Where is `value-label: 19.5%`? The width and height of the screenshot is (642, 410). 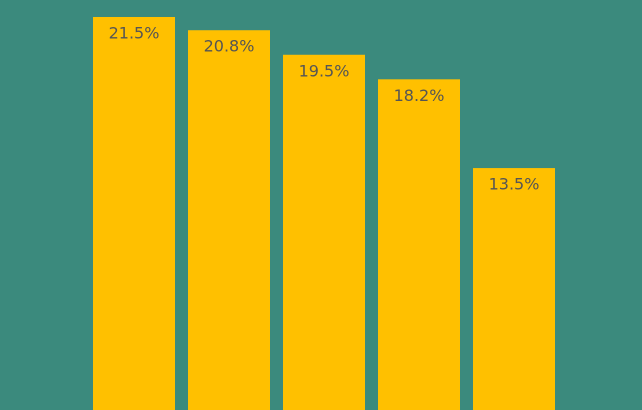
value-label: 19.5% is located at coordinates (324, 70).